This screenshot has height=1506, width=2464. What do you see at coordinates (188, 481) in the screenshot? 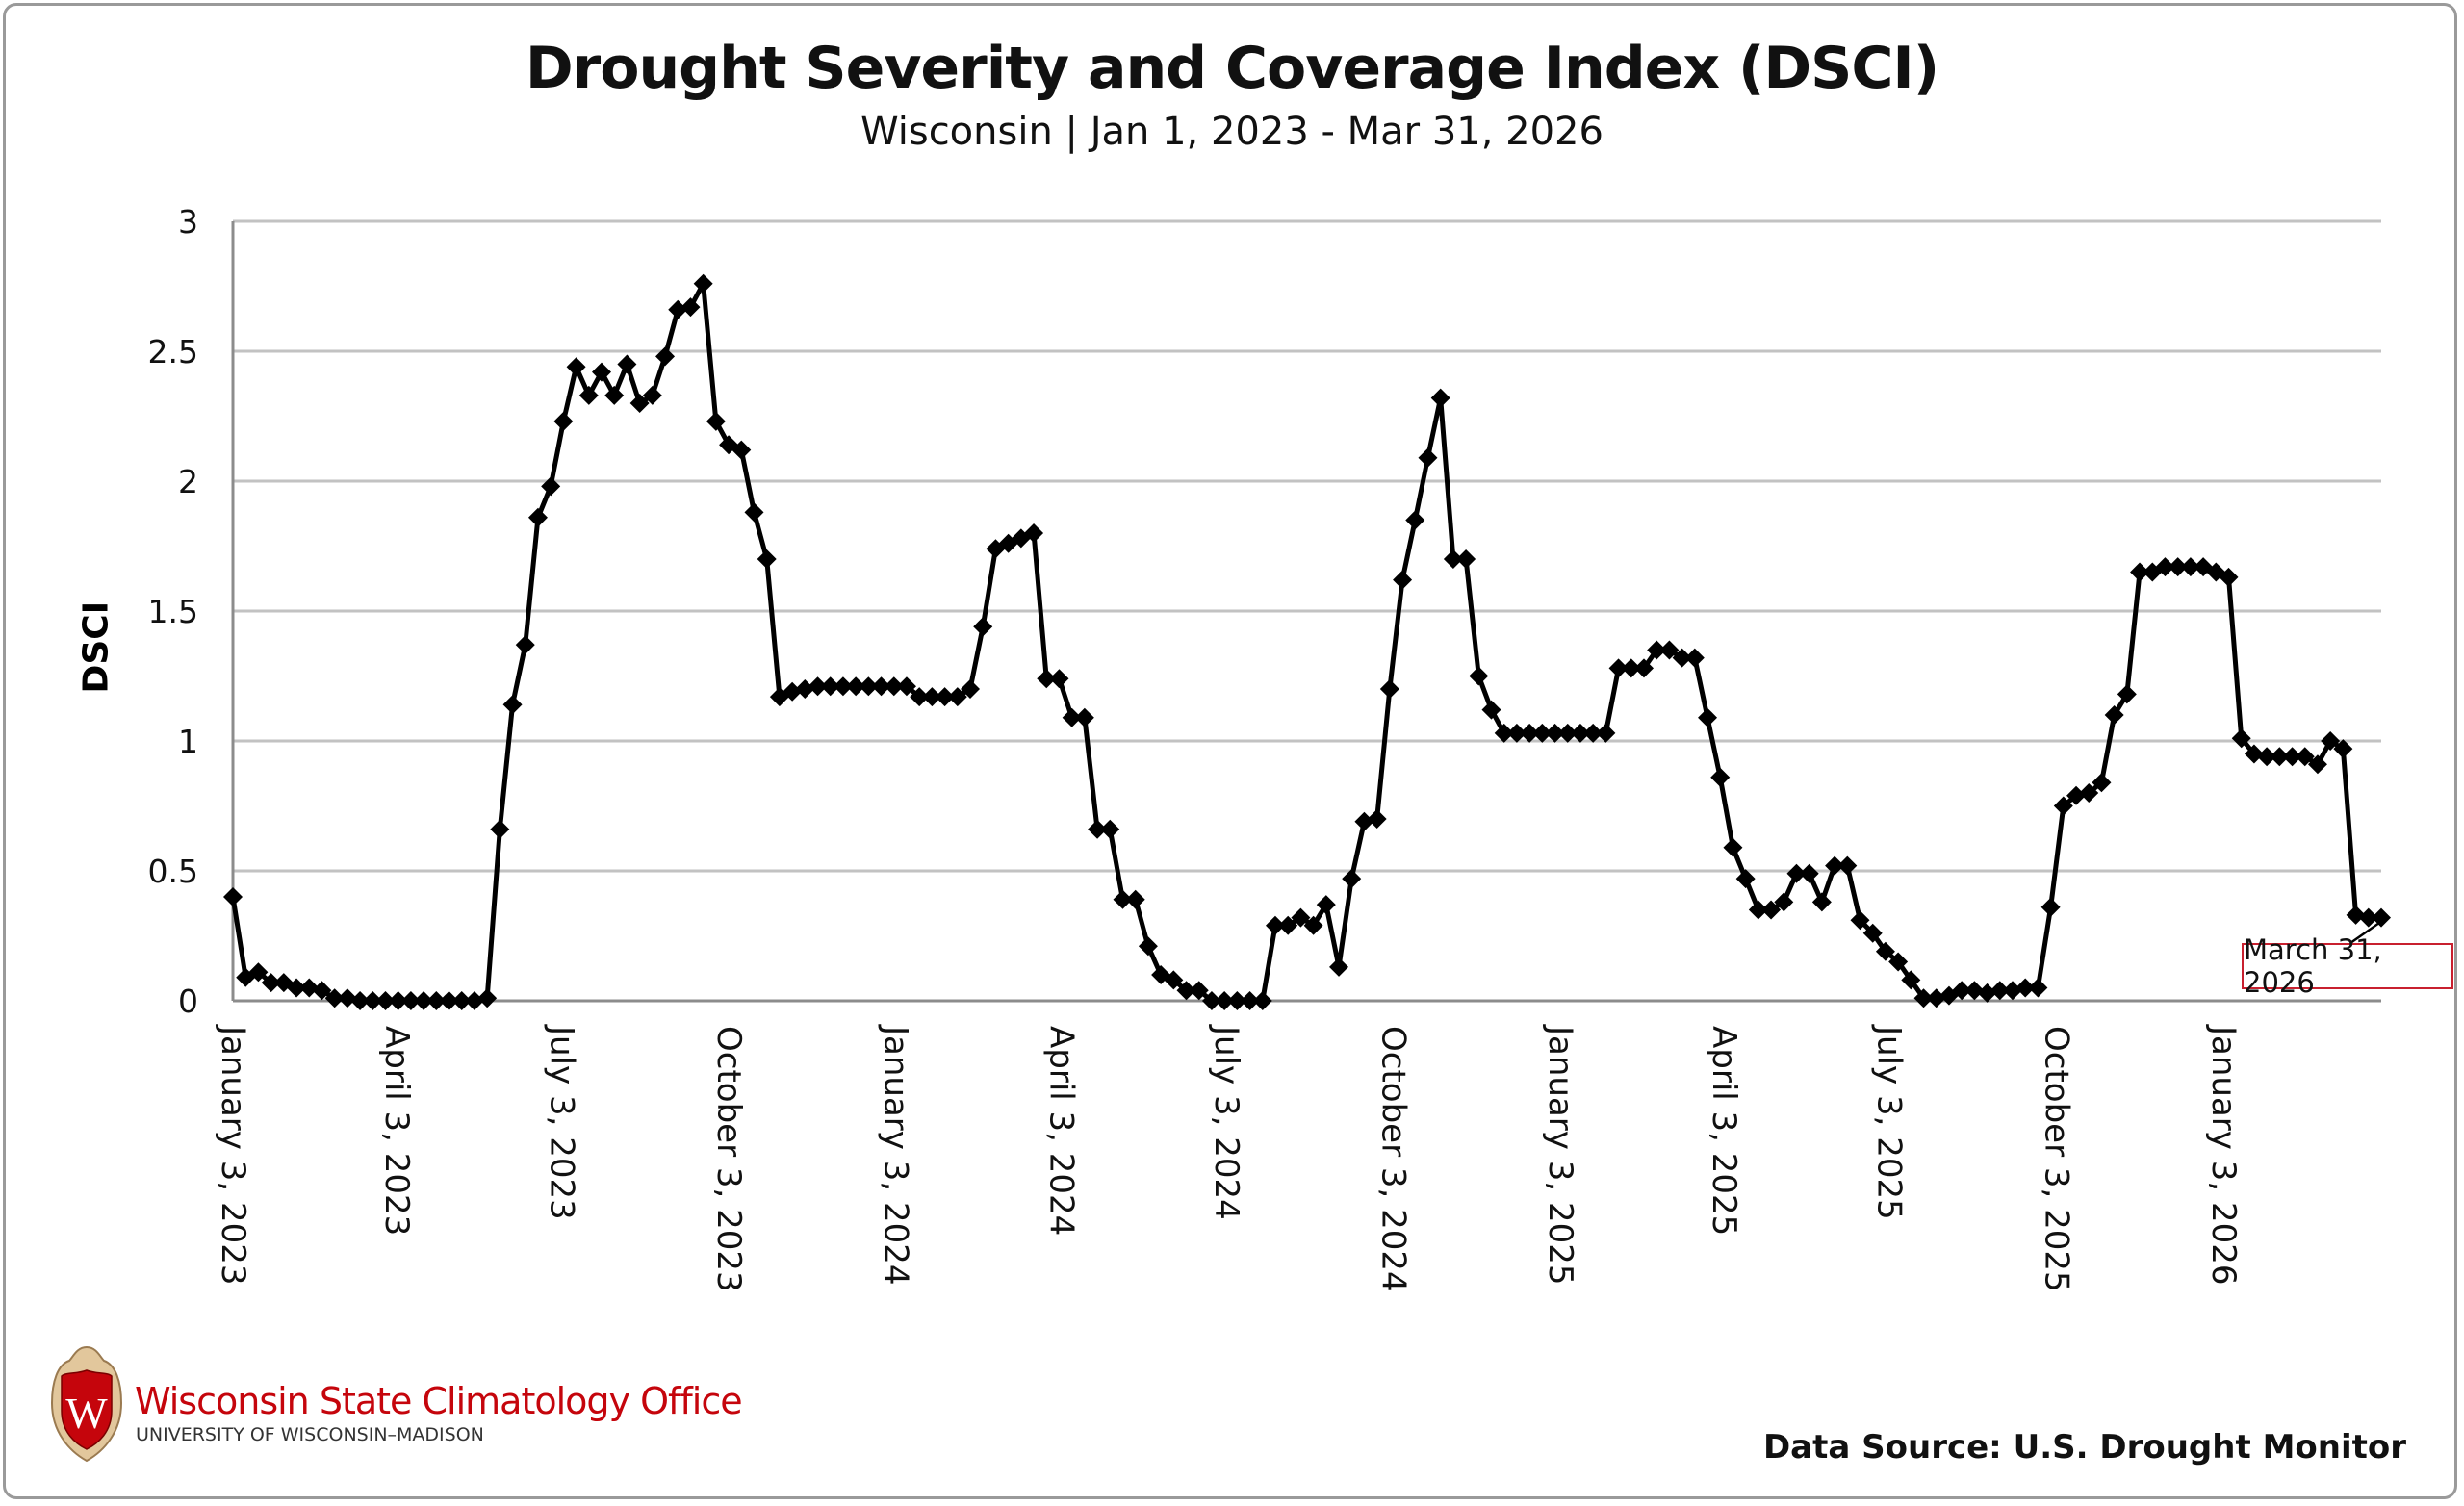
I see `y-tick-label: 2` at bounding box center [188, 481].